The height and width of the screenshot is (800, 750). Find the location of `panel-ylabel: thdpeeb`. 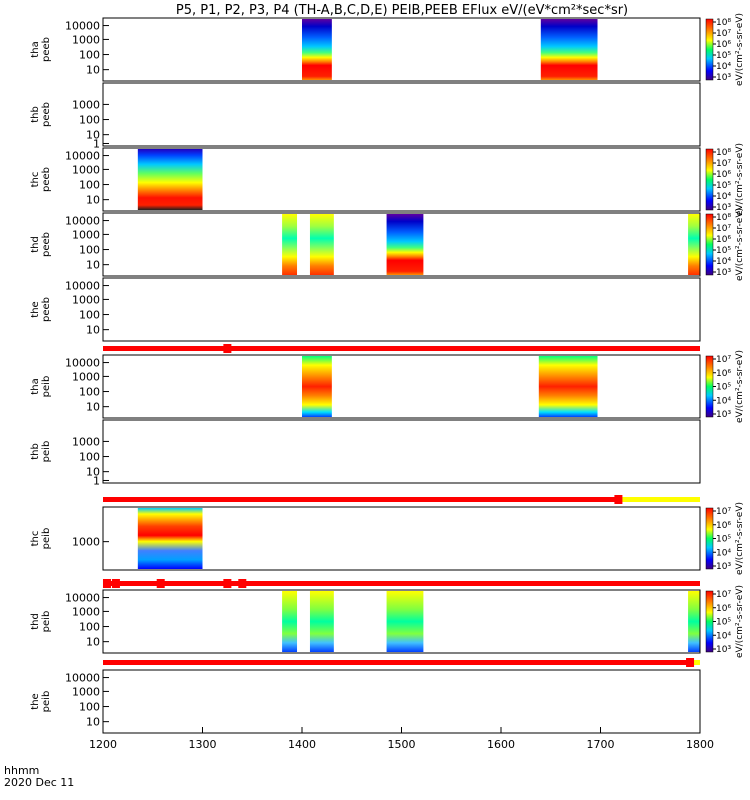

panel-ylabel: thdpeeb is located at coordinates (41, 244).